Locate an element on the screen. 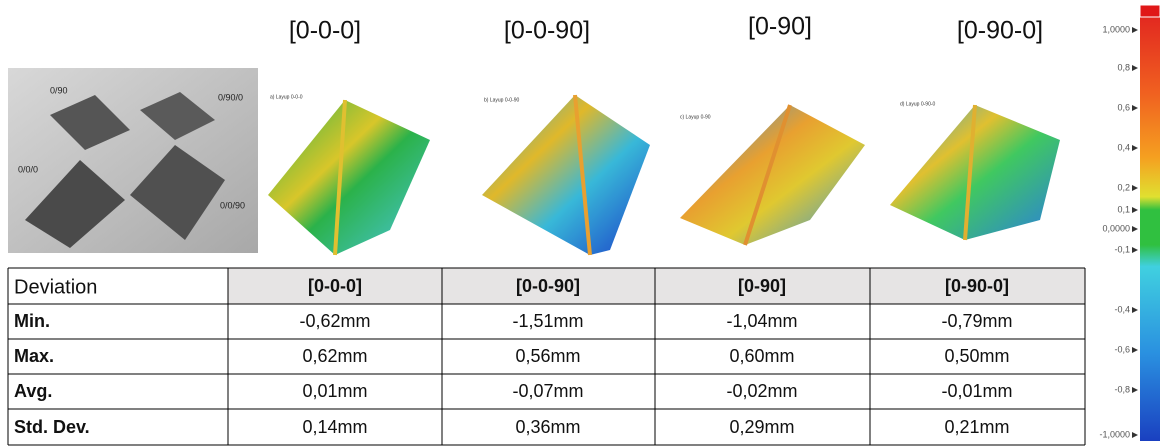 This screenshot has width=1166, height=446. scale-label: 1,0000 is located at coordinates (1116, 29).